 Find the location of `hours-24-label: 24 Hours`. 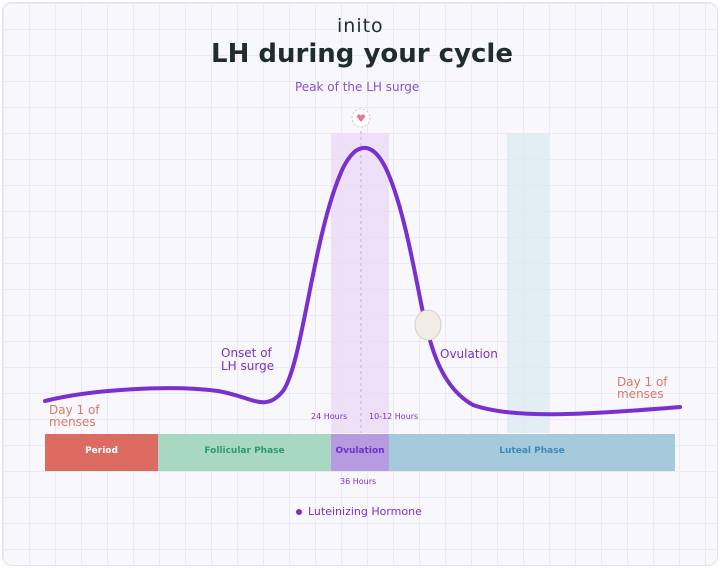

hours-24-label: 24 Hours is located at coordinates (329, 416).